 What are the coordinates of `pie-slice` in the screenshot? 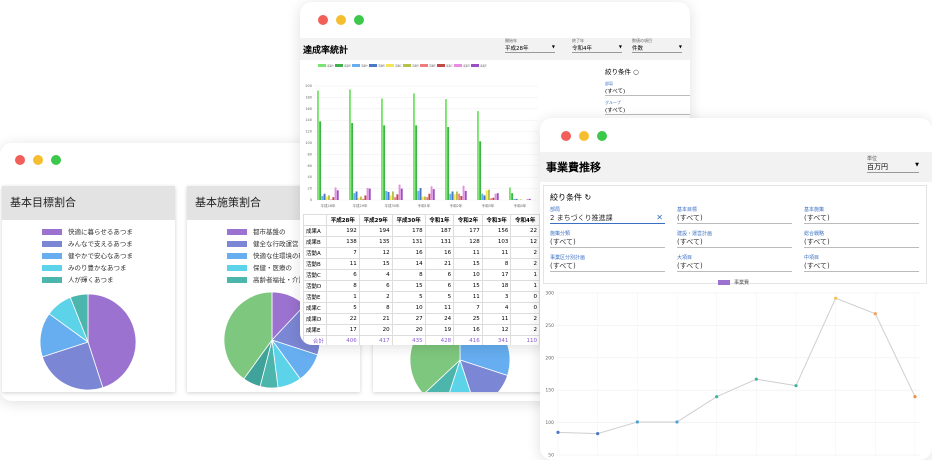 It's located at (112, 341).